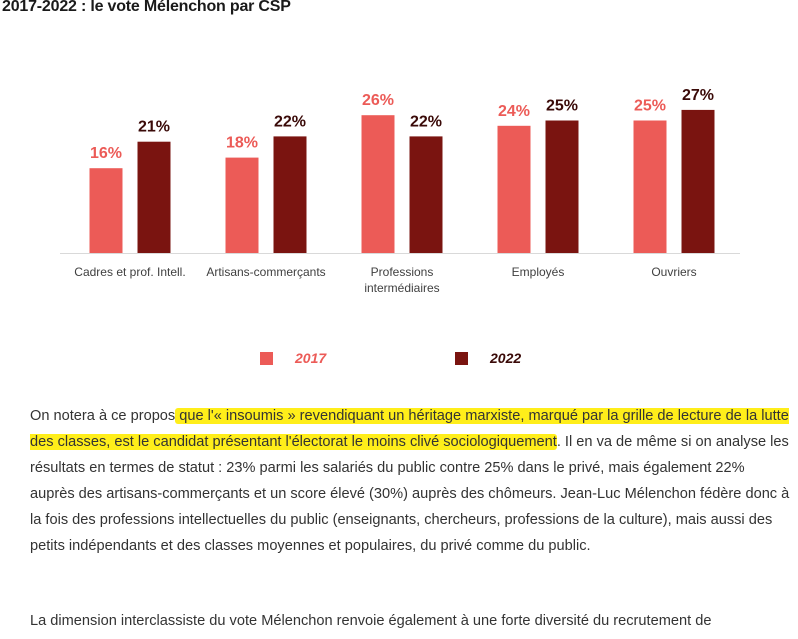 Image resolution: width=798 pixels, height=639 pixels. What do you see at coordinates (311, 358) in the screenshot?
I see `legend-label-2017: 2017` at bounding box center [311, 358].